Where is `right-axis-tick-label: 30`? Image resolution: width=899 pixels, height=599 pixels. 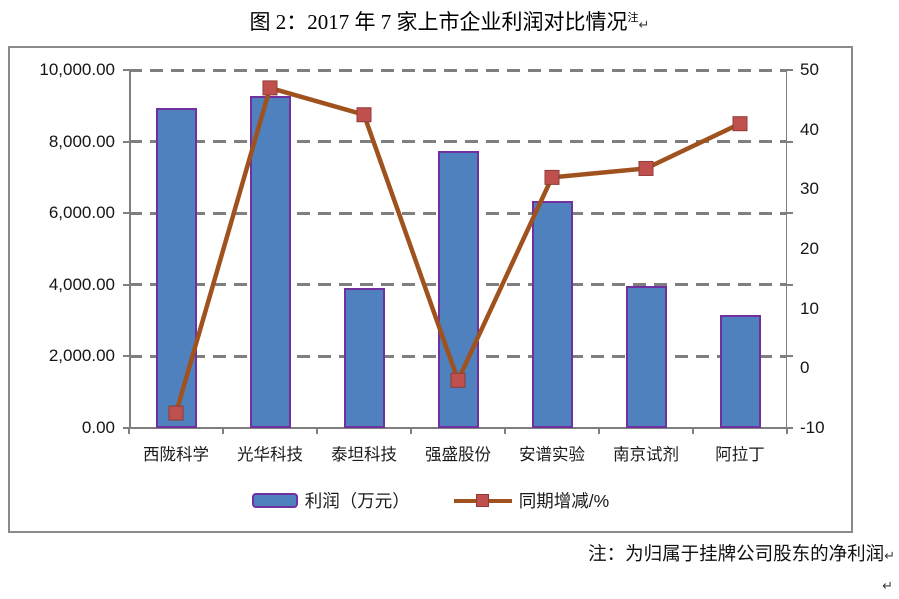 right-axis-tick-label: 30 is located at coordinates (809, 189).